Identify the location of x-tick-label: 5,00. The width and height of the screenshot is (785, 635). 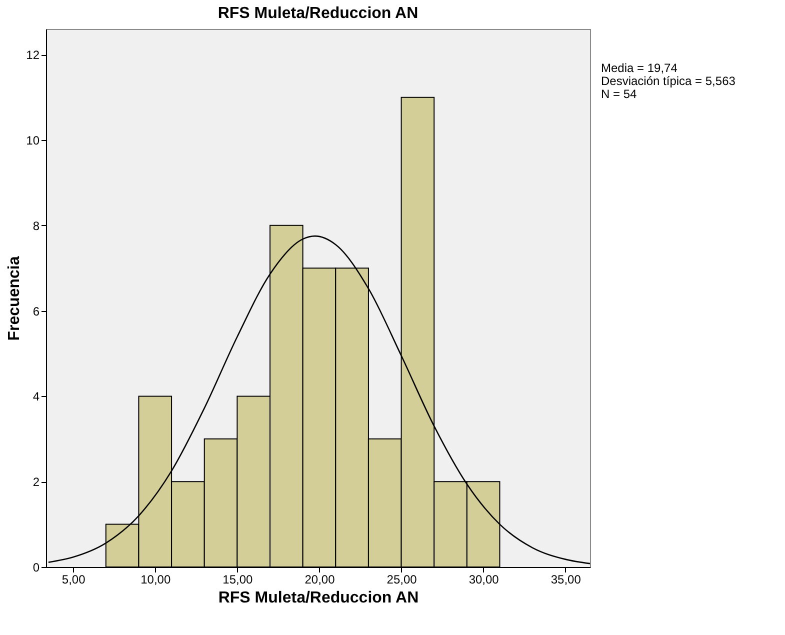
(74, 579).